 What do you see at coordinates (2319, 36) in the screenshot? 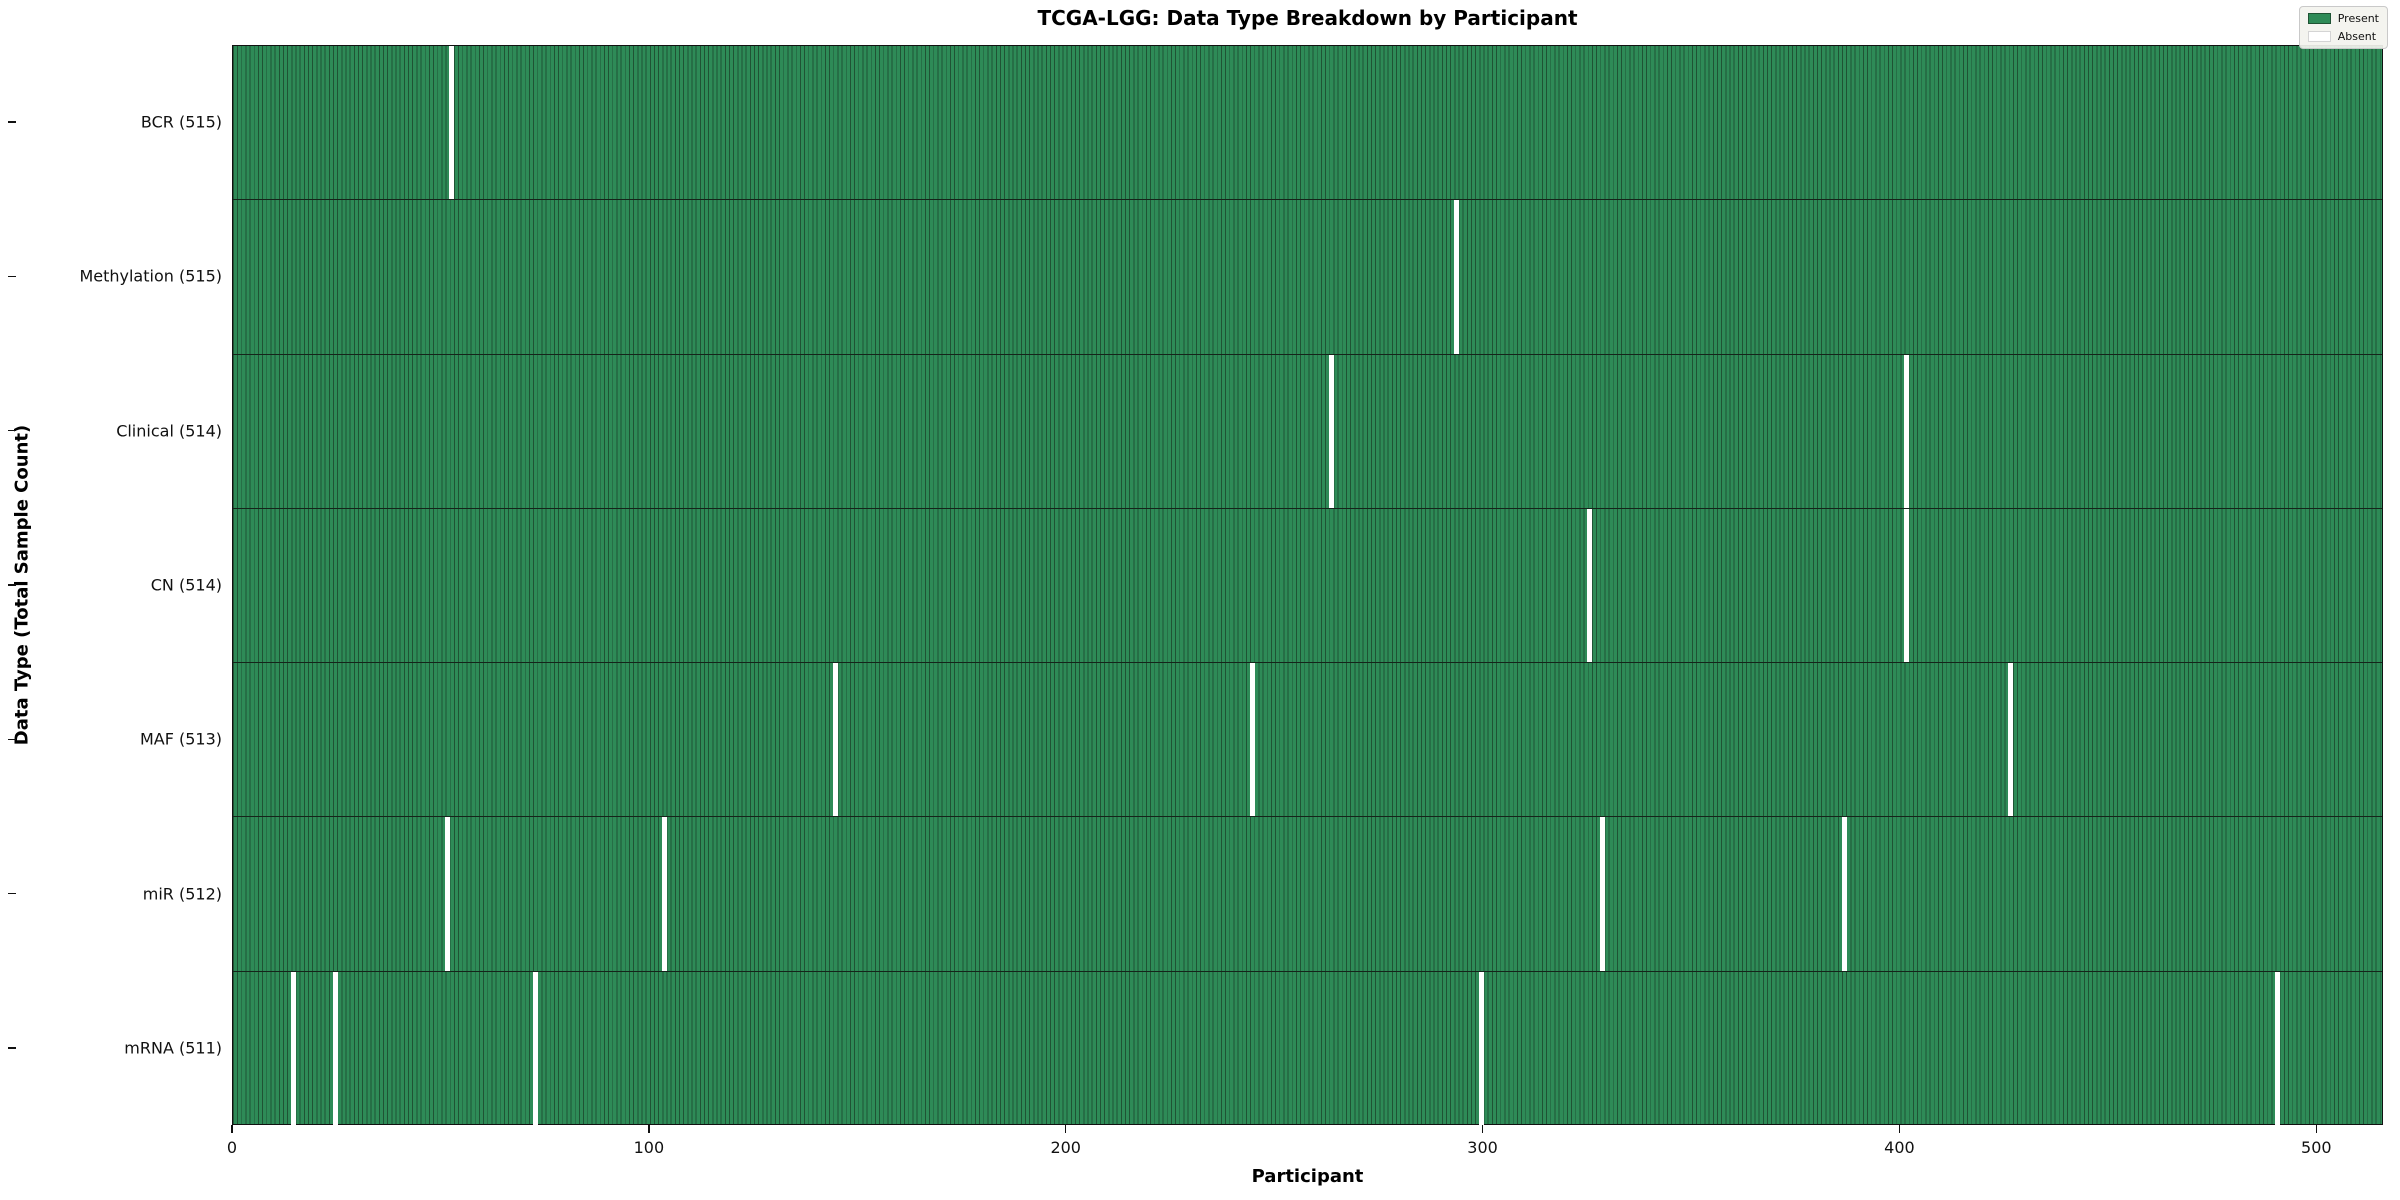
I see `absent-swatch-icon` at bounding box center [2319, 36].